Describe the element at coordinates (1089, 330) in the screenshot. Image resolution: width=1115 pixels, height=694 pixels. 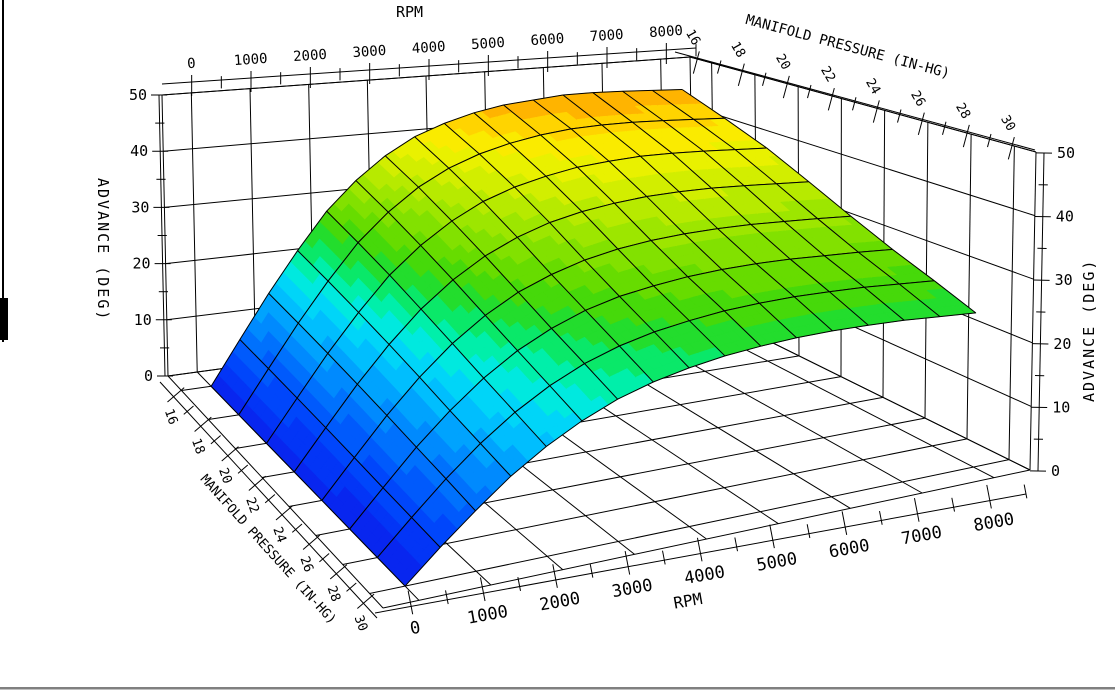
I see `axis-title-advance-right: ADVANCE (DEG)` at that location.